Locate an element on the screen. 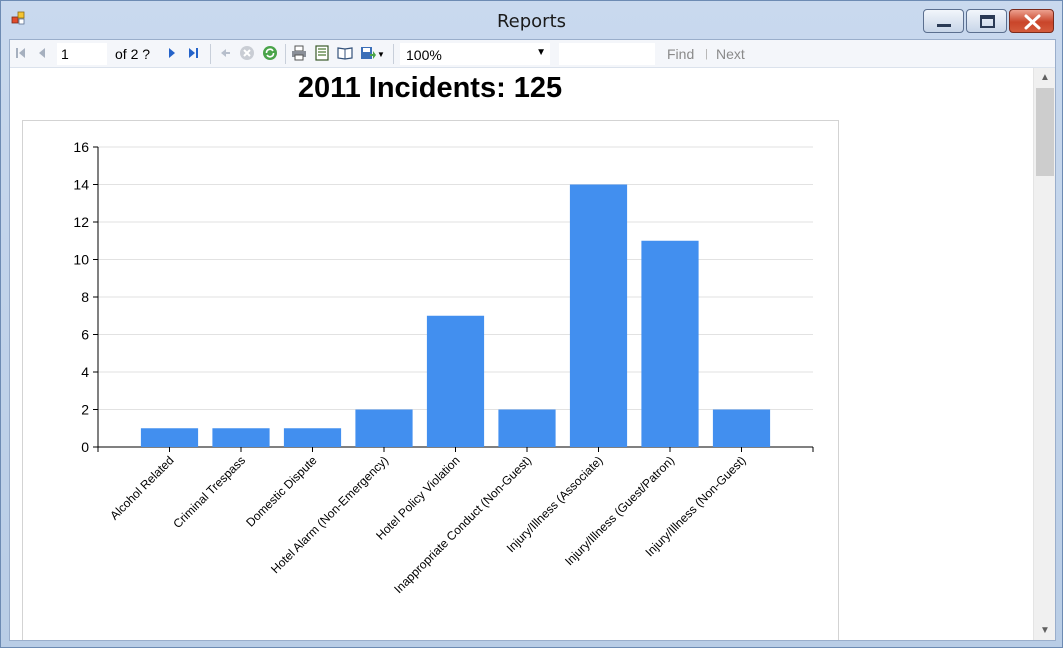  back-icon is located at coordinates (225, 53).